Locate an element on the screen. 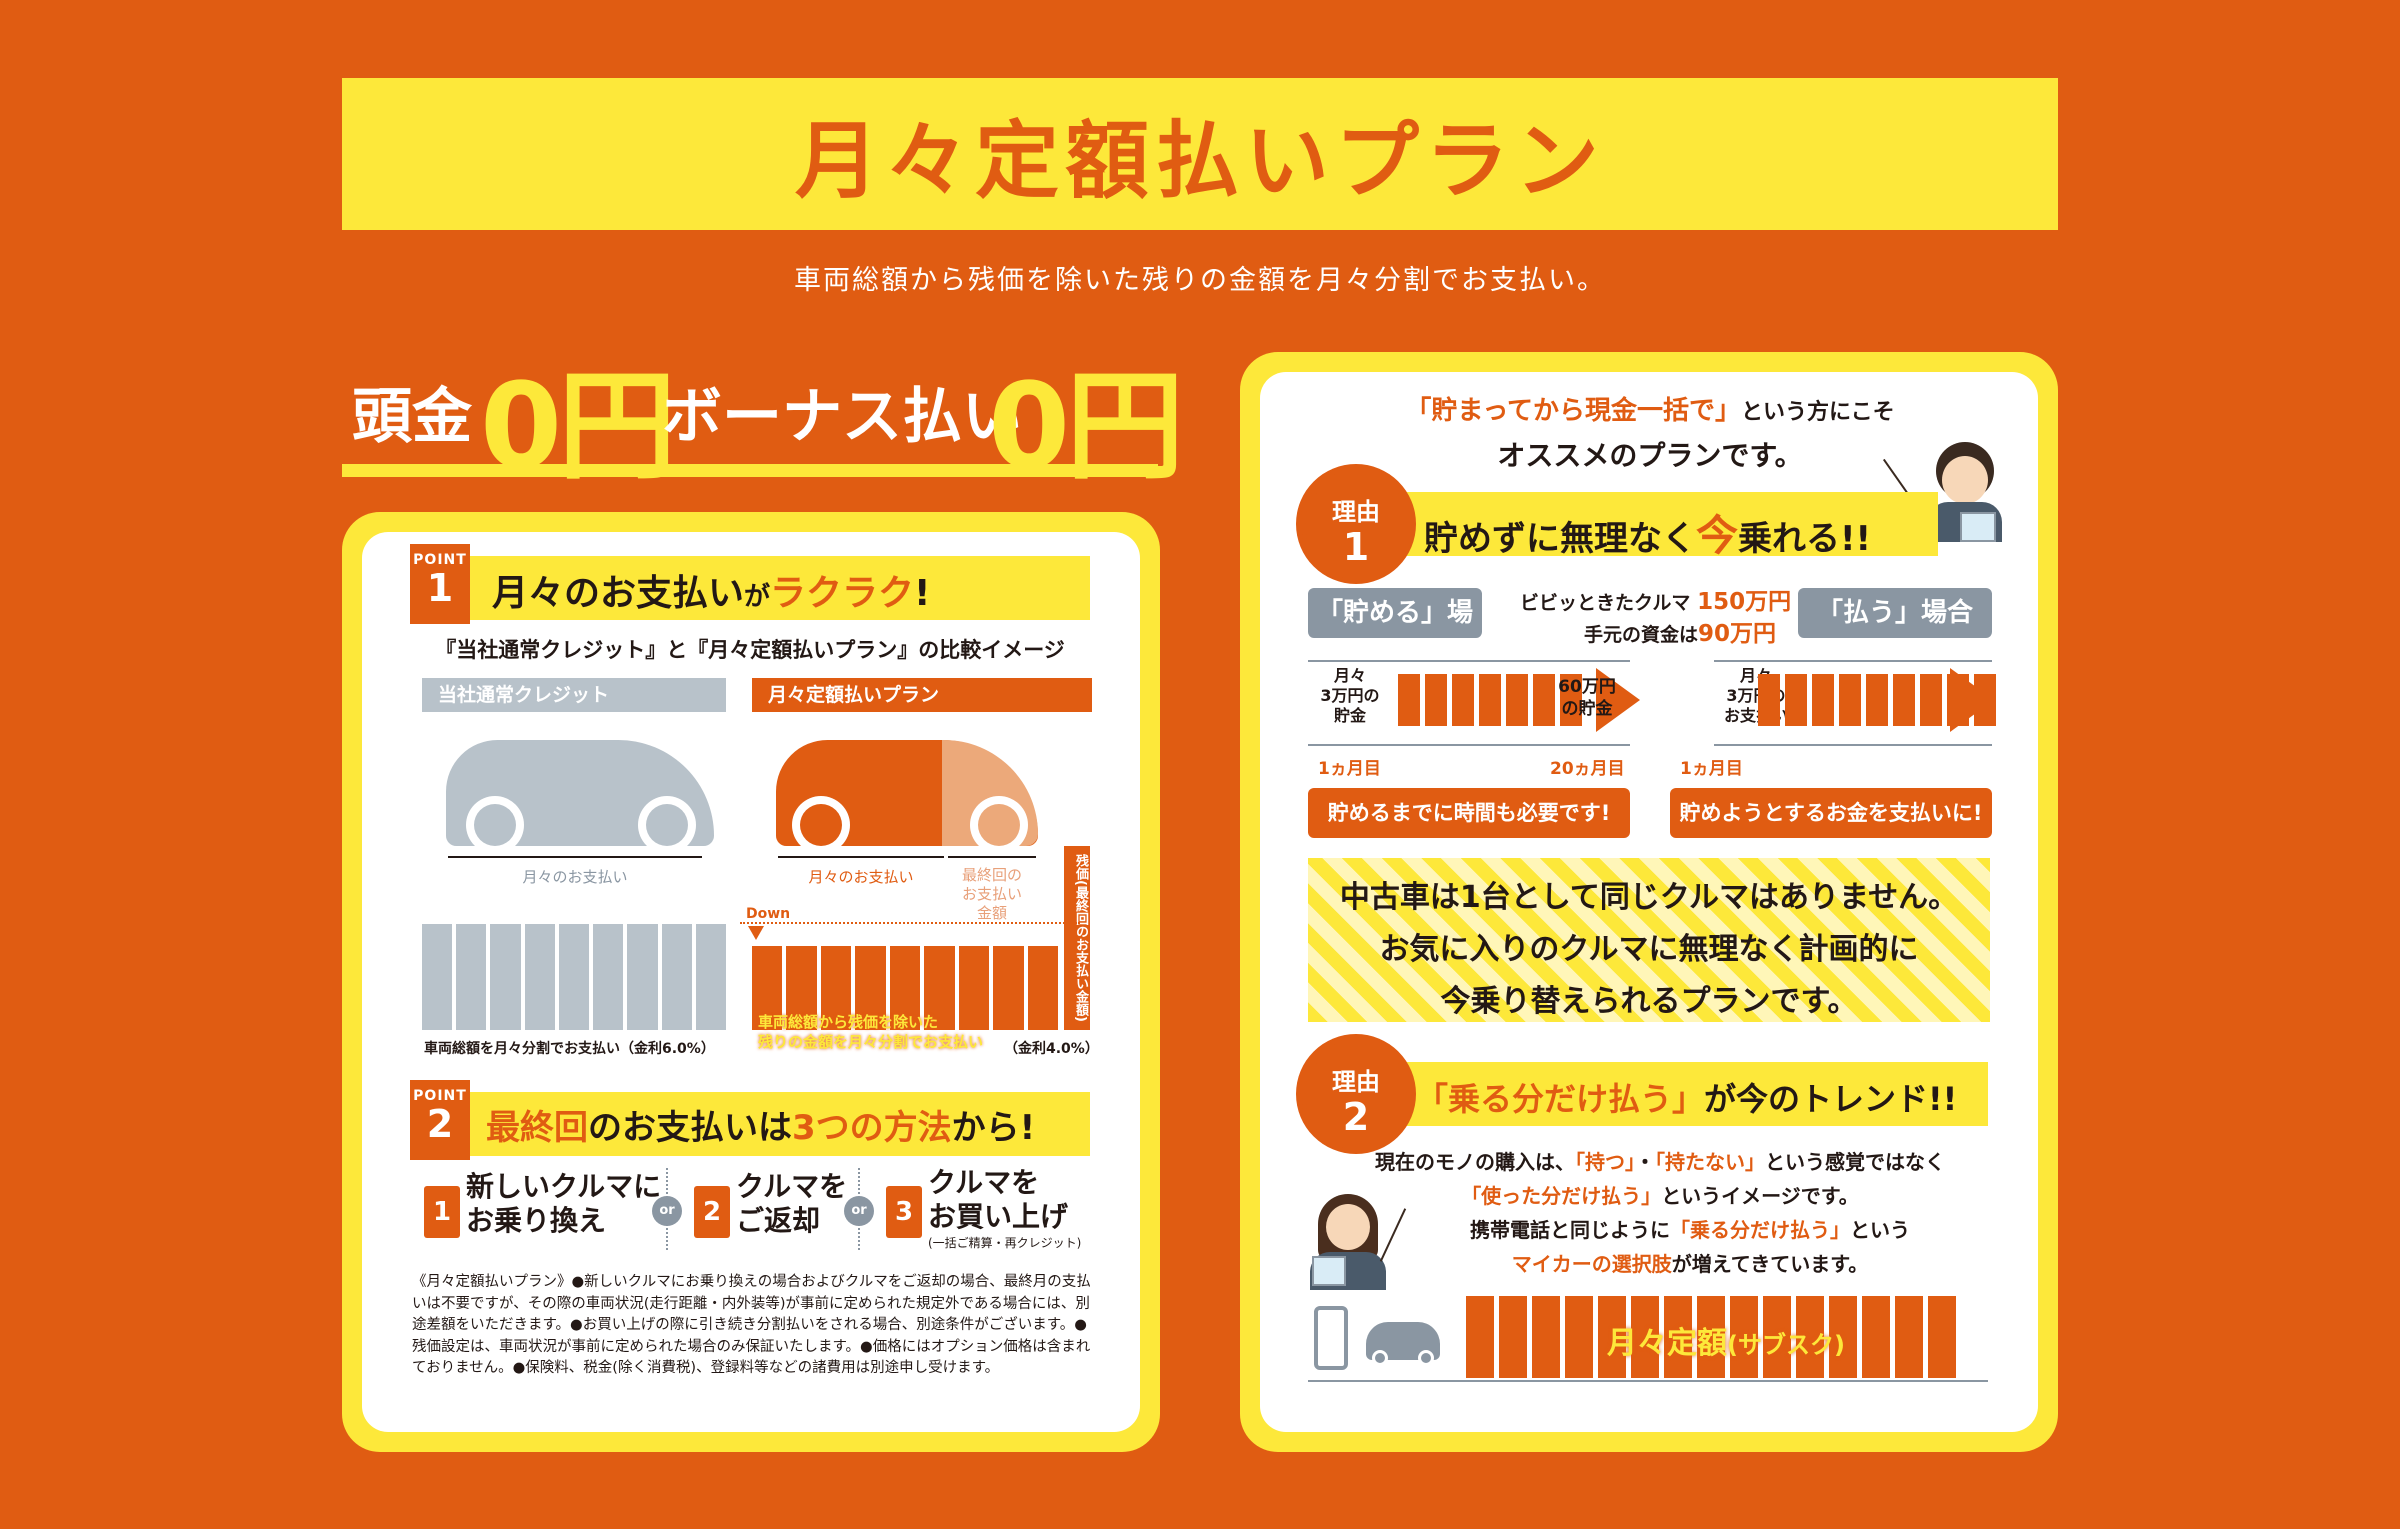 The width and height of the screenshot is (2400, 1529). point1-badge-label: POINT is located at coordinates (440, 560).